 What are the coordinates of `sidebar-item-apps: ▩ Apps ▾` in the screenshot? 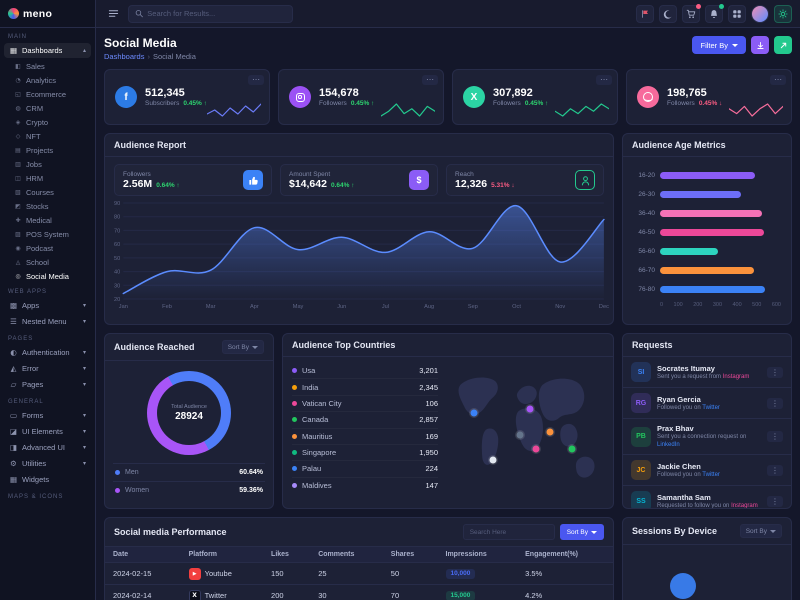 It's located at (47, 305).